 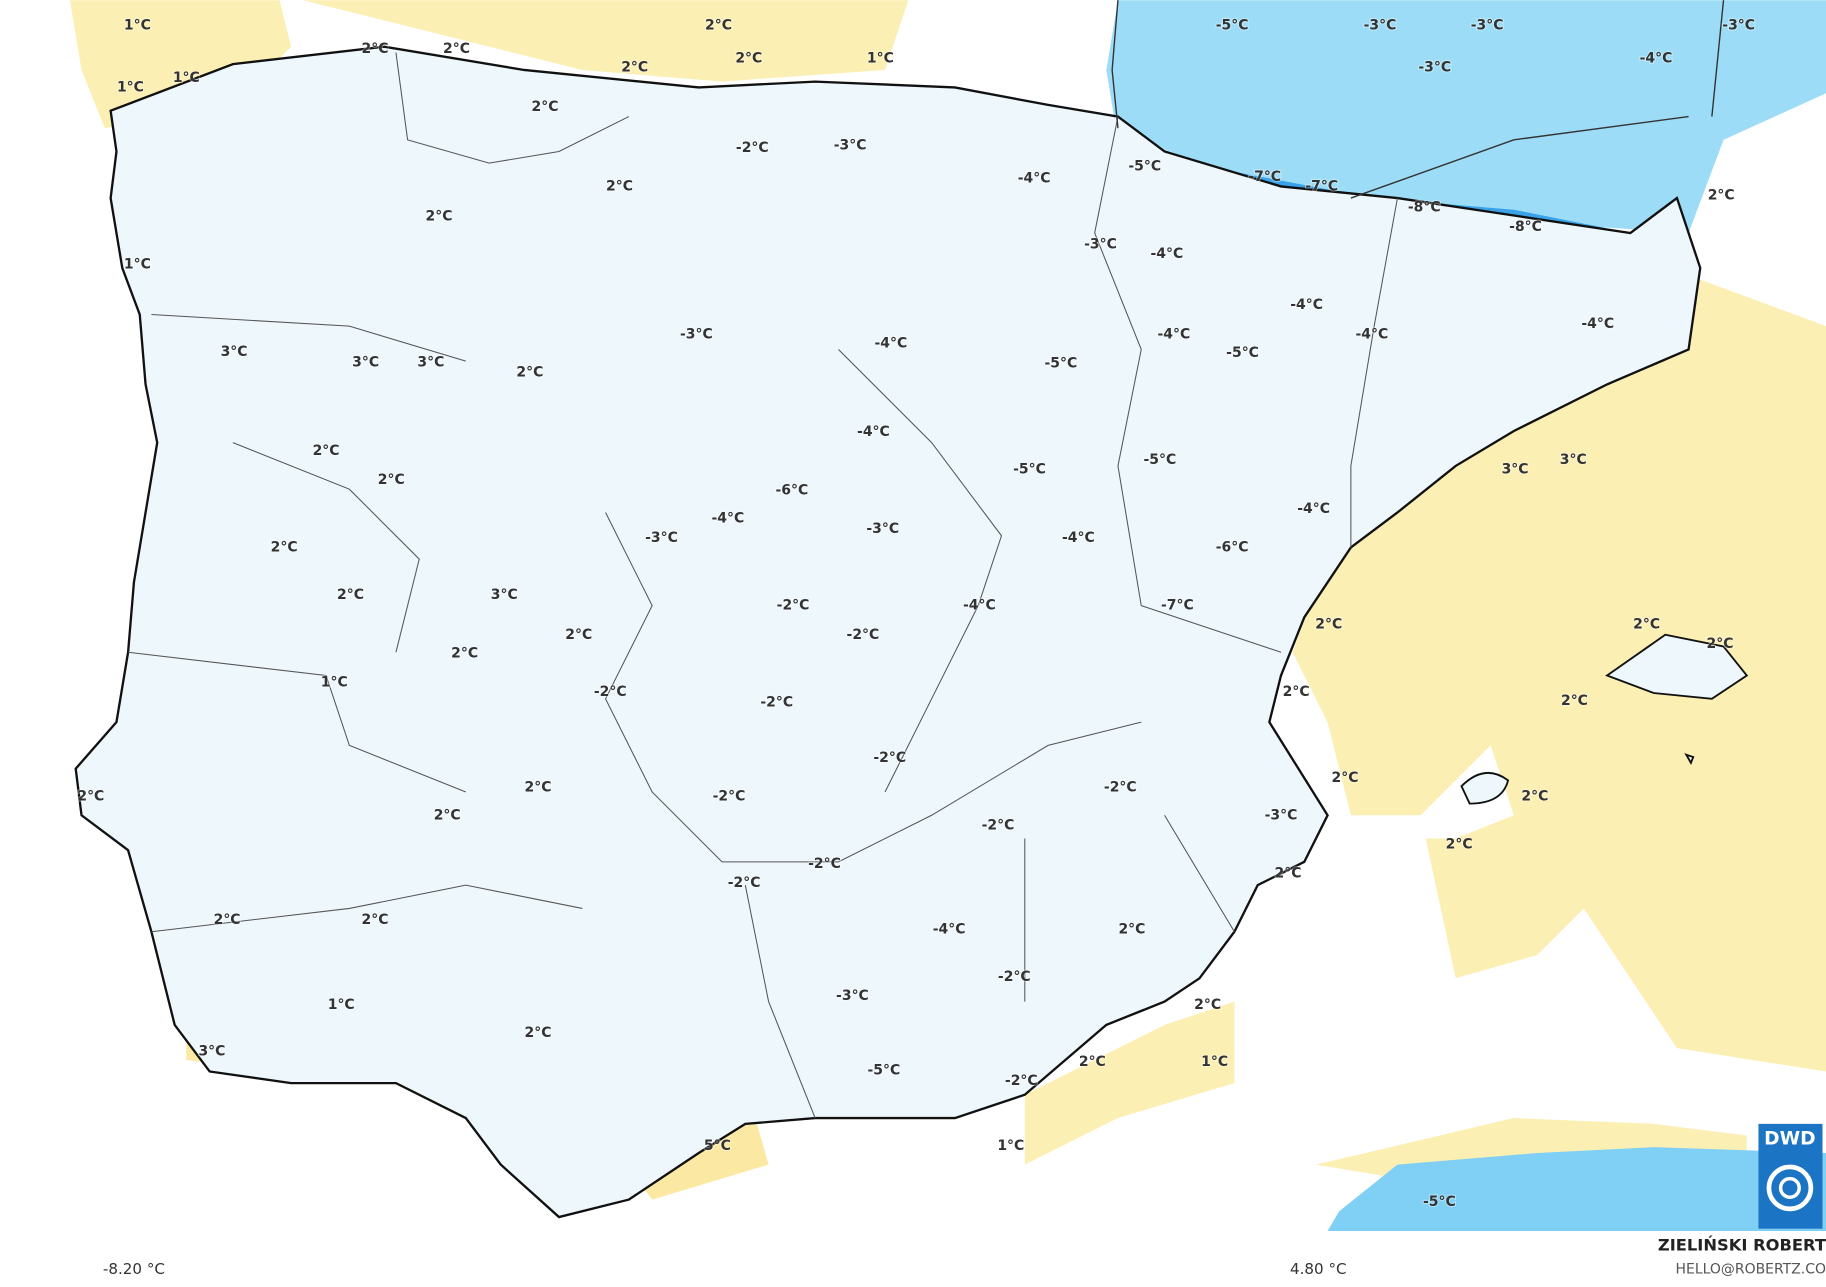 I want to click on sea, so click(x=1455, y=792).